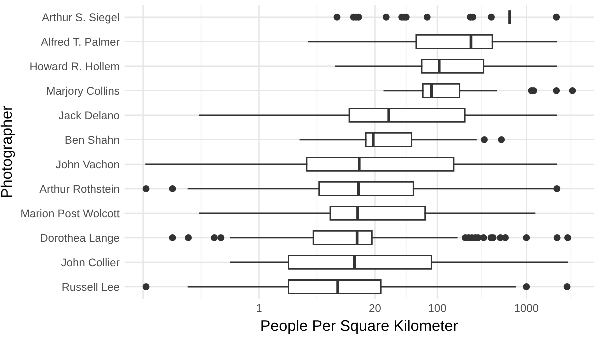  I want to click on y-tick-label: Ben Shahn, so click(93, 140).